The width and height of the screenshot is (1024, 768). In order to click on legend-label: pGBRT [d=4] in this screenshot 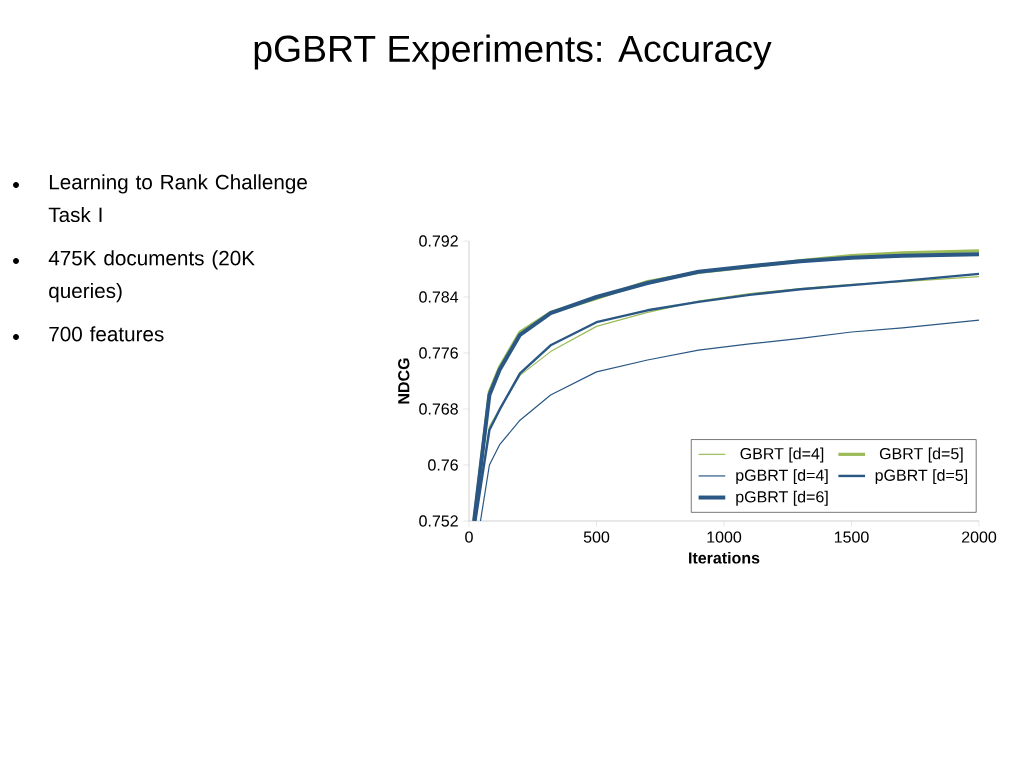, I will do `click(782, 477)`.